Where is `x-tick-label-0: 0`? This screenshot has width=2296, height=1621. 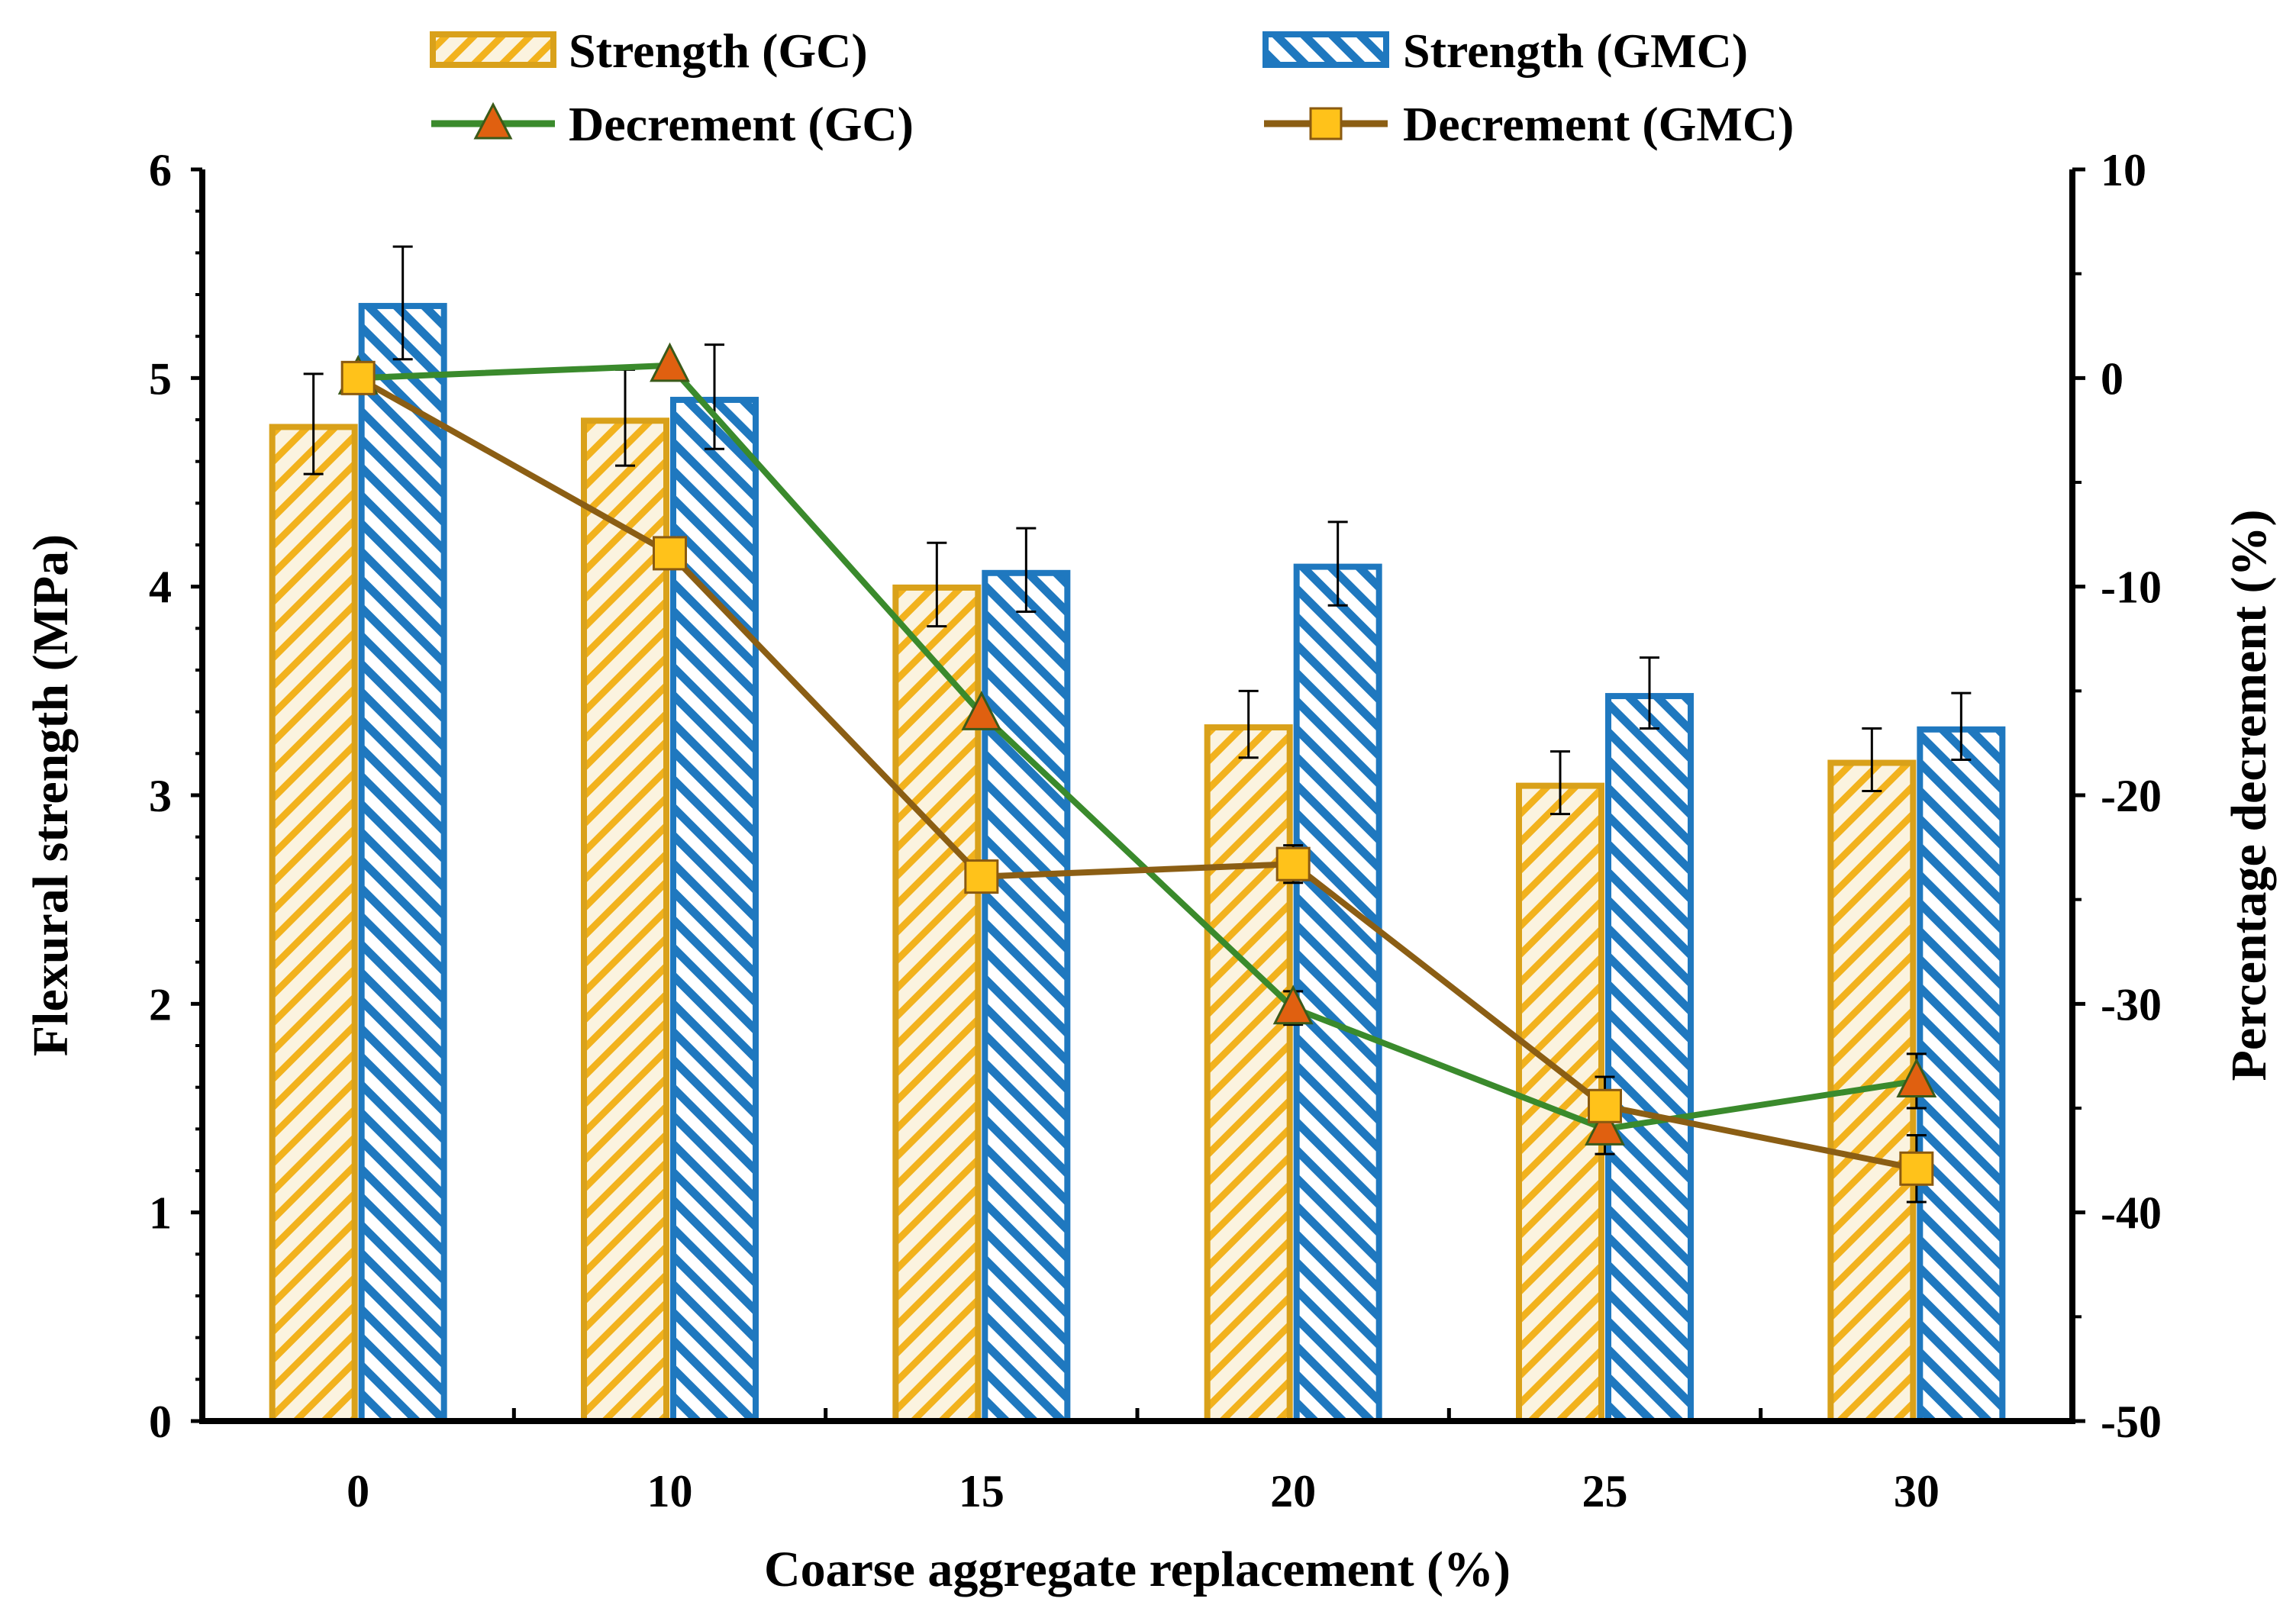 x-tick-label-0: 0 is located at coordinates (358, 1491).